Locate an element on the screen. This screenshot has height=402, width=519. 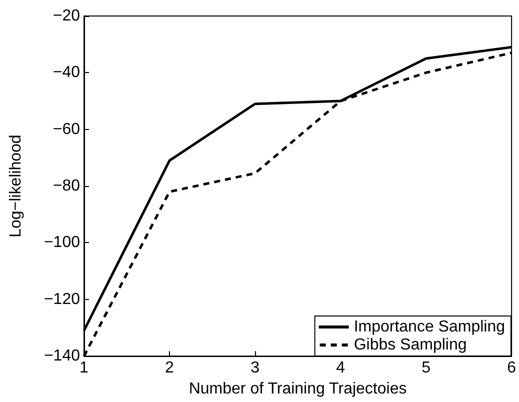
y-tick-label: −40 is located at coordinates (66, 73).